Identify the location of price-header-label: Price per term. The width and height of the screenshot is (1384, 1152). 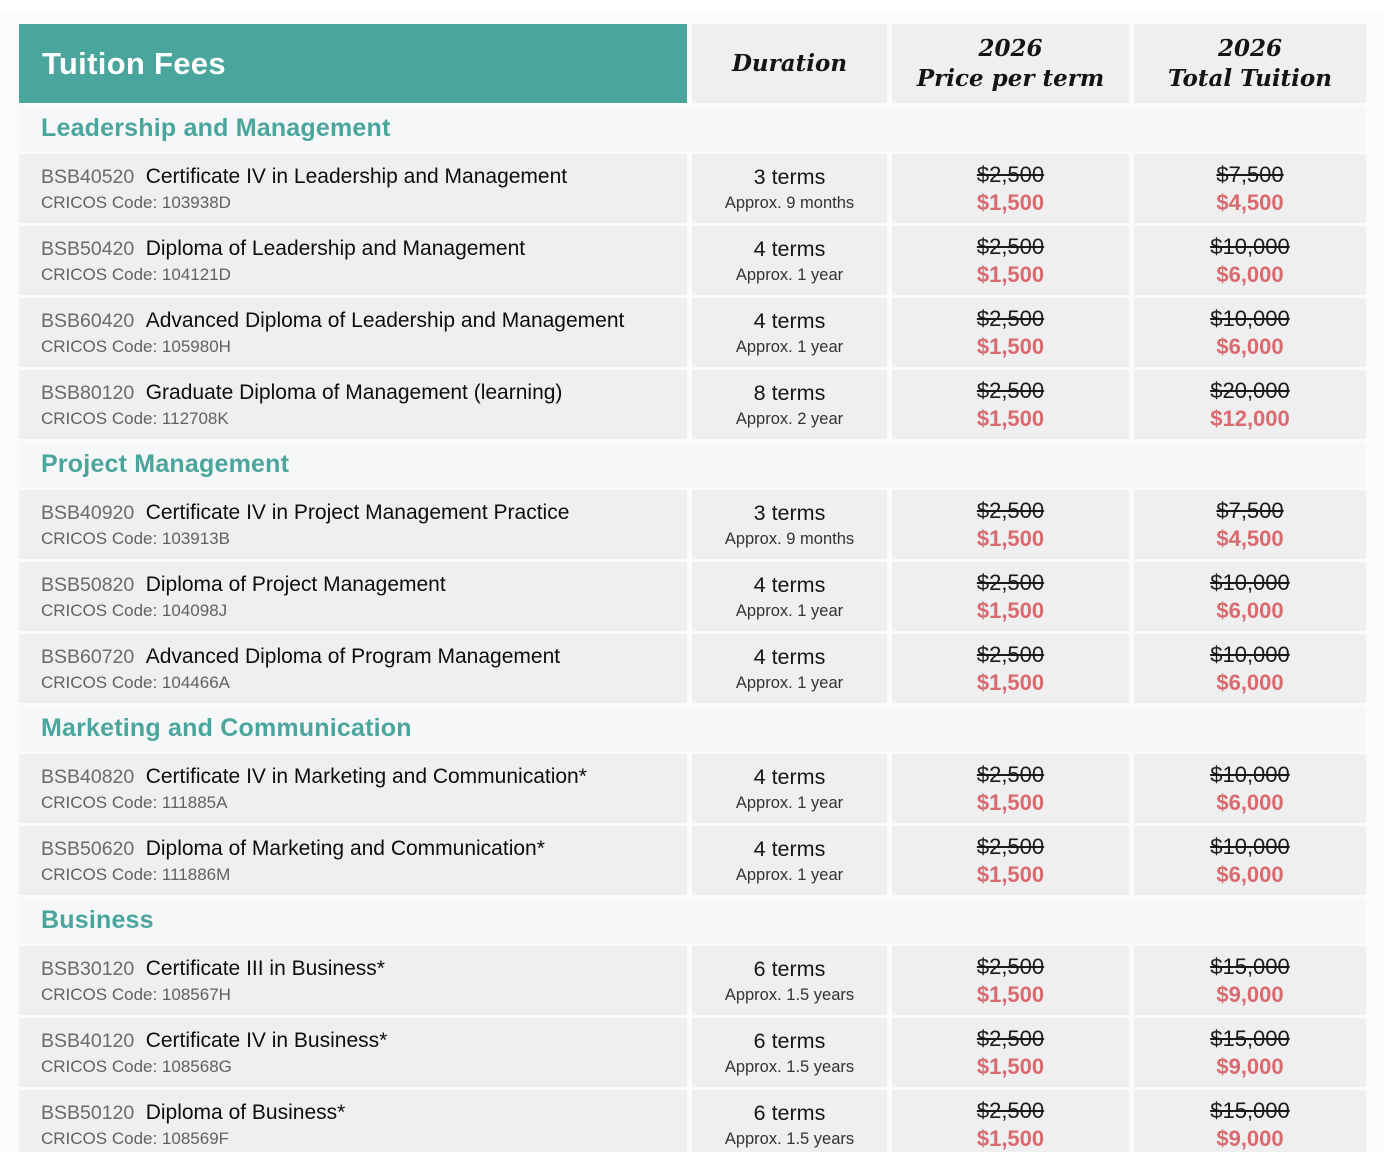
(1010, 78).